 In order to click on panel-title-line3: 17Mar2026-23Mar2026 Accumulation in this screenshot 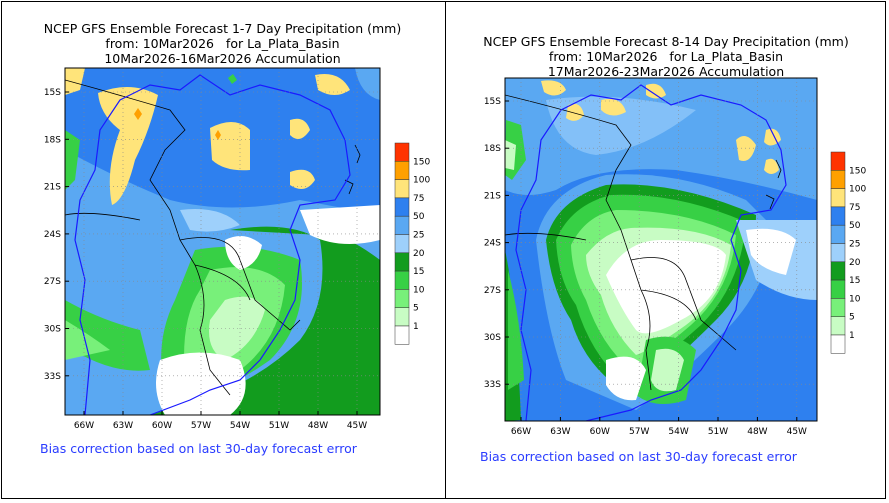, I will do `click(666, 71)`.